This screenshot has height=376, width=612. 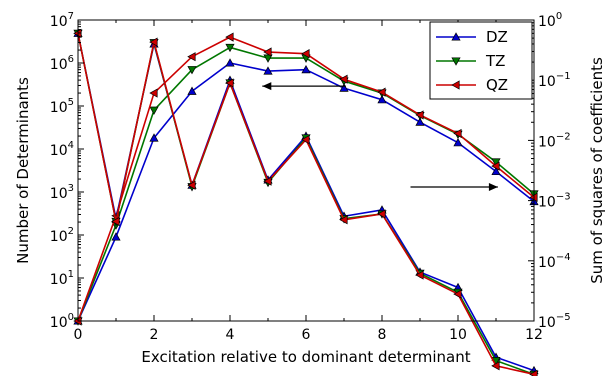 I want to click on legend-label-tz: TZ, so click(x=495, y=61).